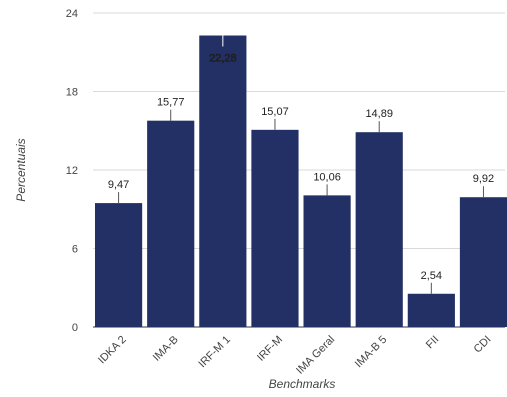  What do you see at coordinates (327, 177) in the screenshot?
I see `data-label: 10,06` at bounding box center [327, 177].